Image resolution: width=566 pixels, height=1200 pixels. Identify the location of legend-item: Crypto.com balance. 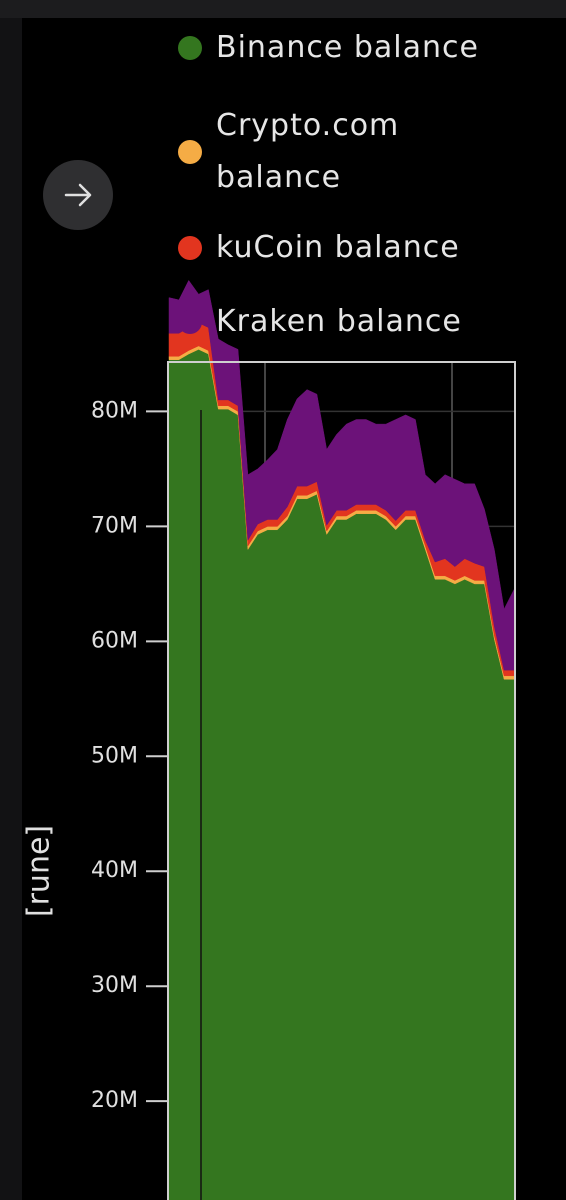
(343, 152).